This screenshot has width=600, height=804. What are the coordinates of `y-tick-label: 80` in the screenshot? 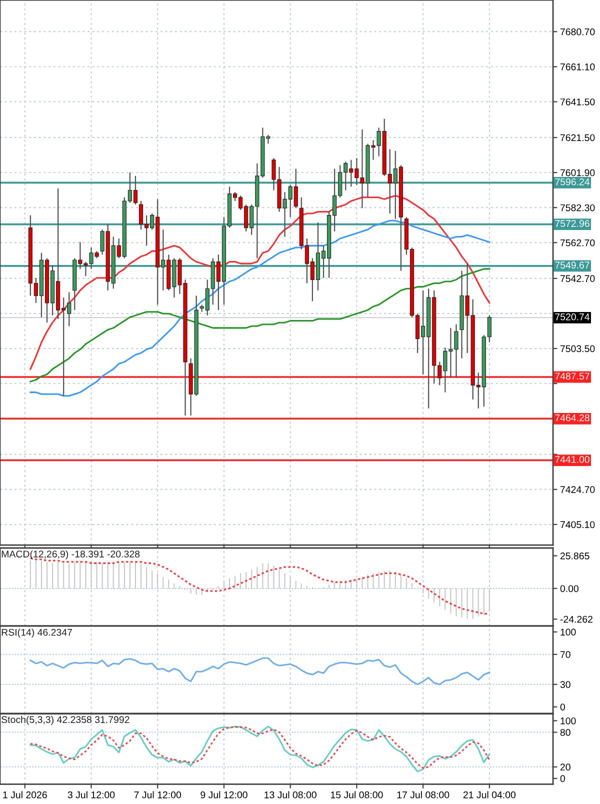 It's located at (565, 732).